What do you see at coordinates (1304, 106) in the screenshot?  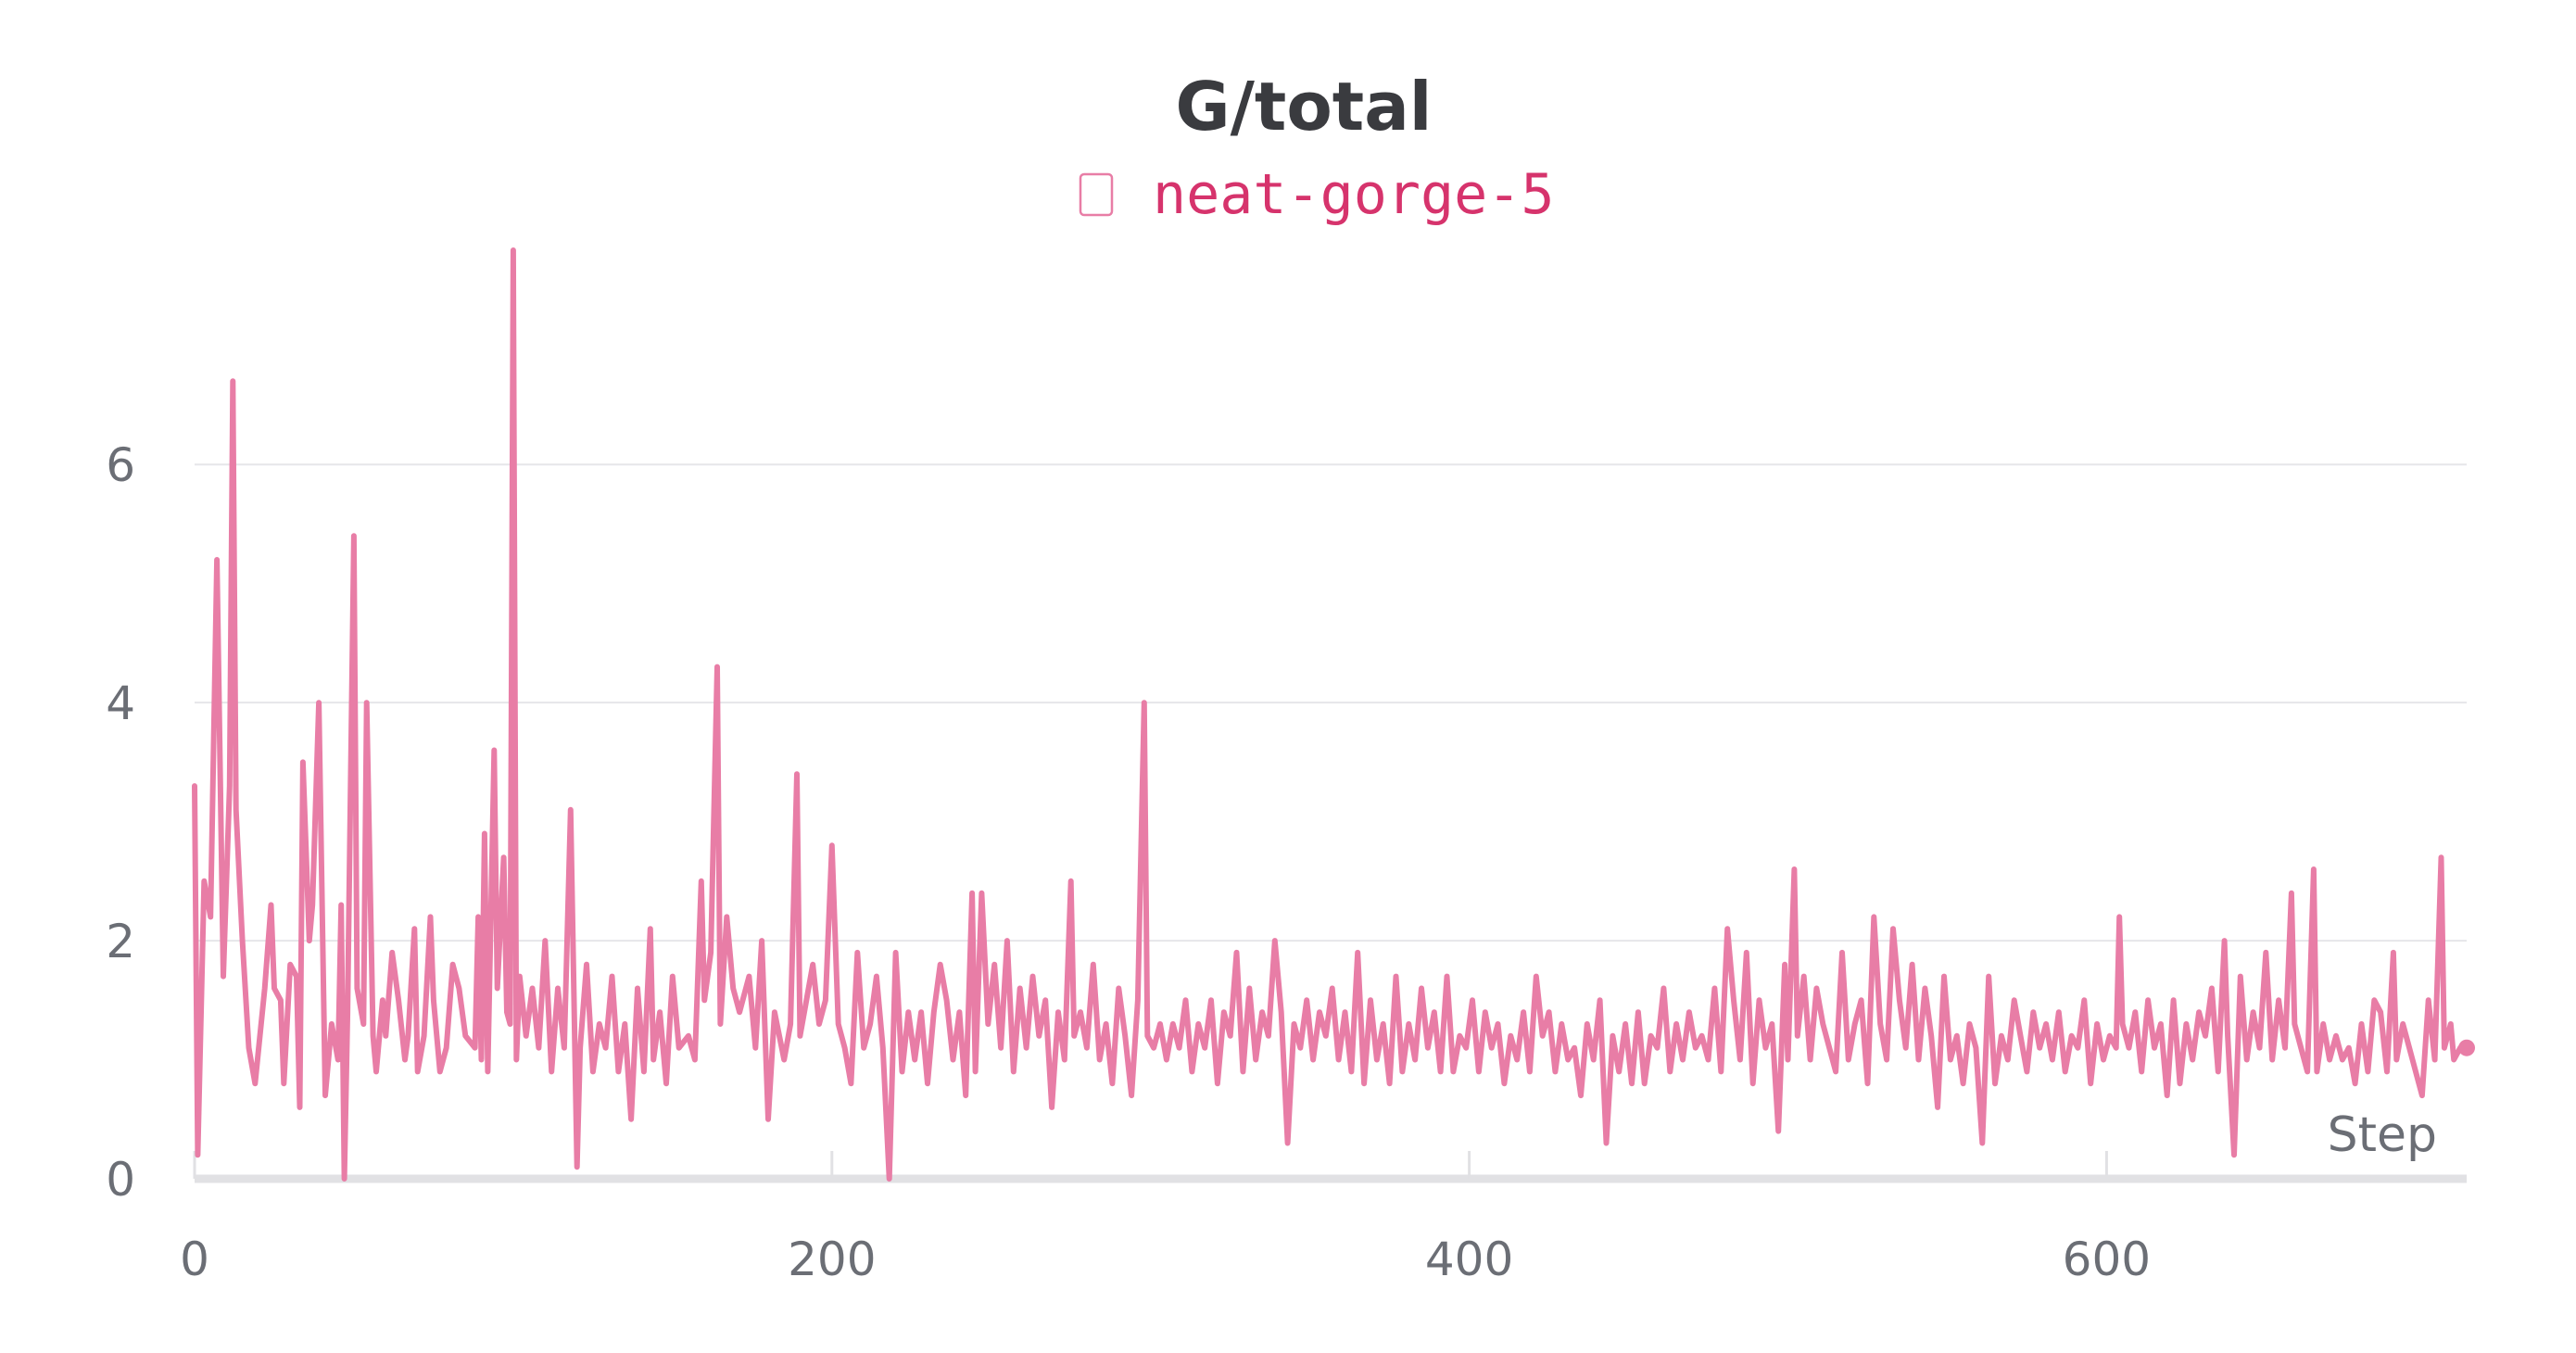 I see `chart-title: G/total` at bounding box center [1304, 106].